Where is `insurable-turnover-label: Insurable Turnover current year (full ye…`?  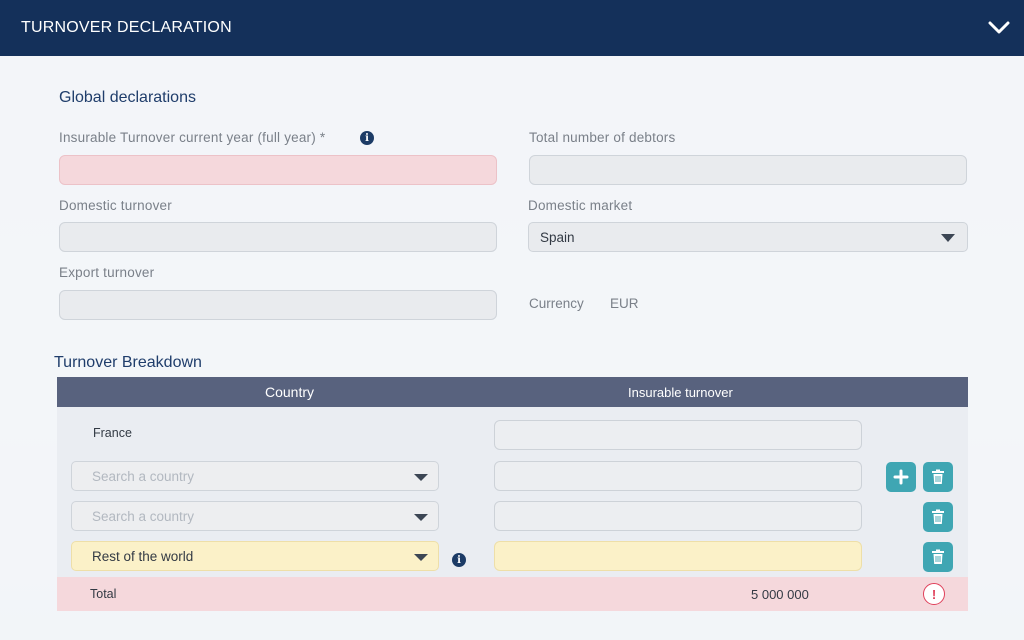 insurable-turnover-label: Insurable Turnover current year (full ye… is located at coordinates (192, 137).